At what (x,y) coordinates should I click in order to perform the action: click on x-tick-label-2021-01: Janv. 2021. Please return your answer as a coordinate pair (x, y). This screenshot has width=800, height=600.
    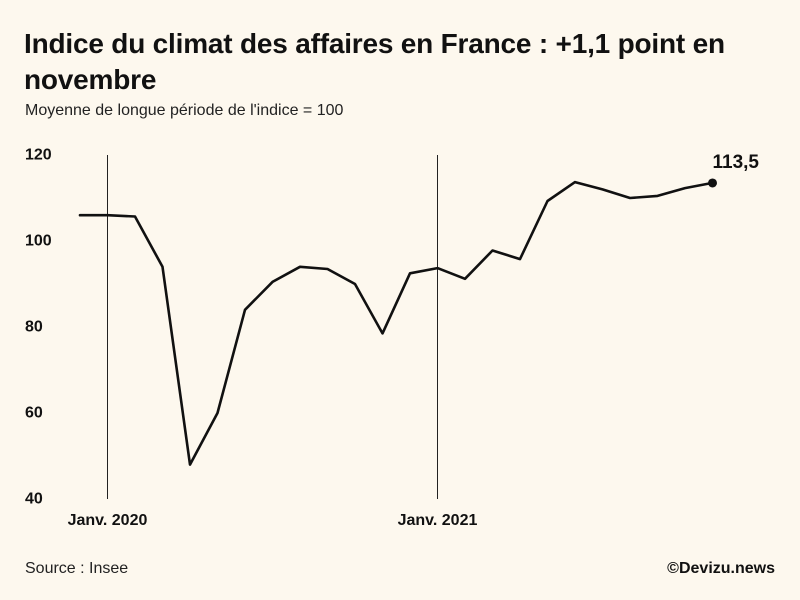
    Looking at the image, I should click on (438, 520).